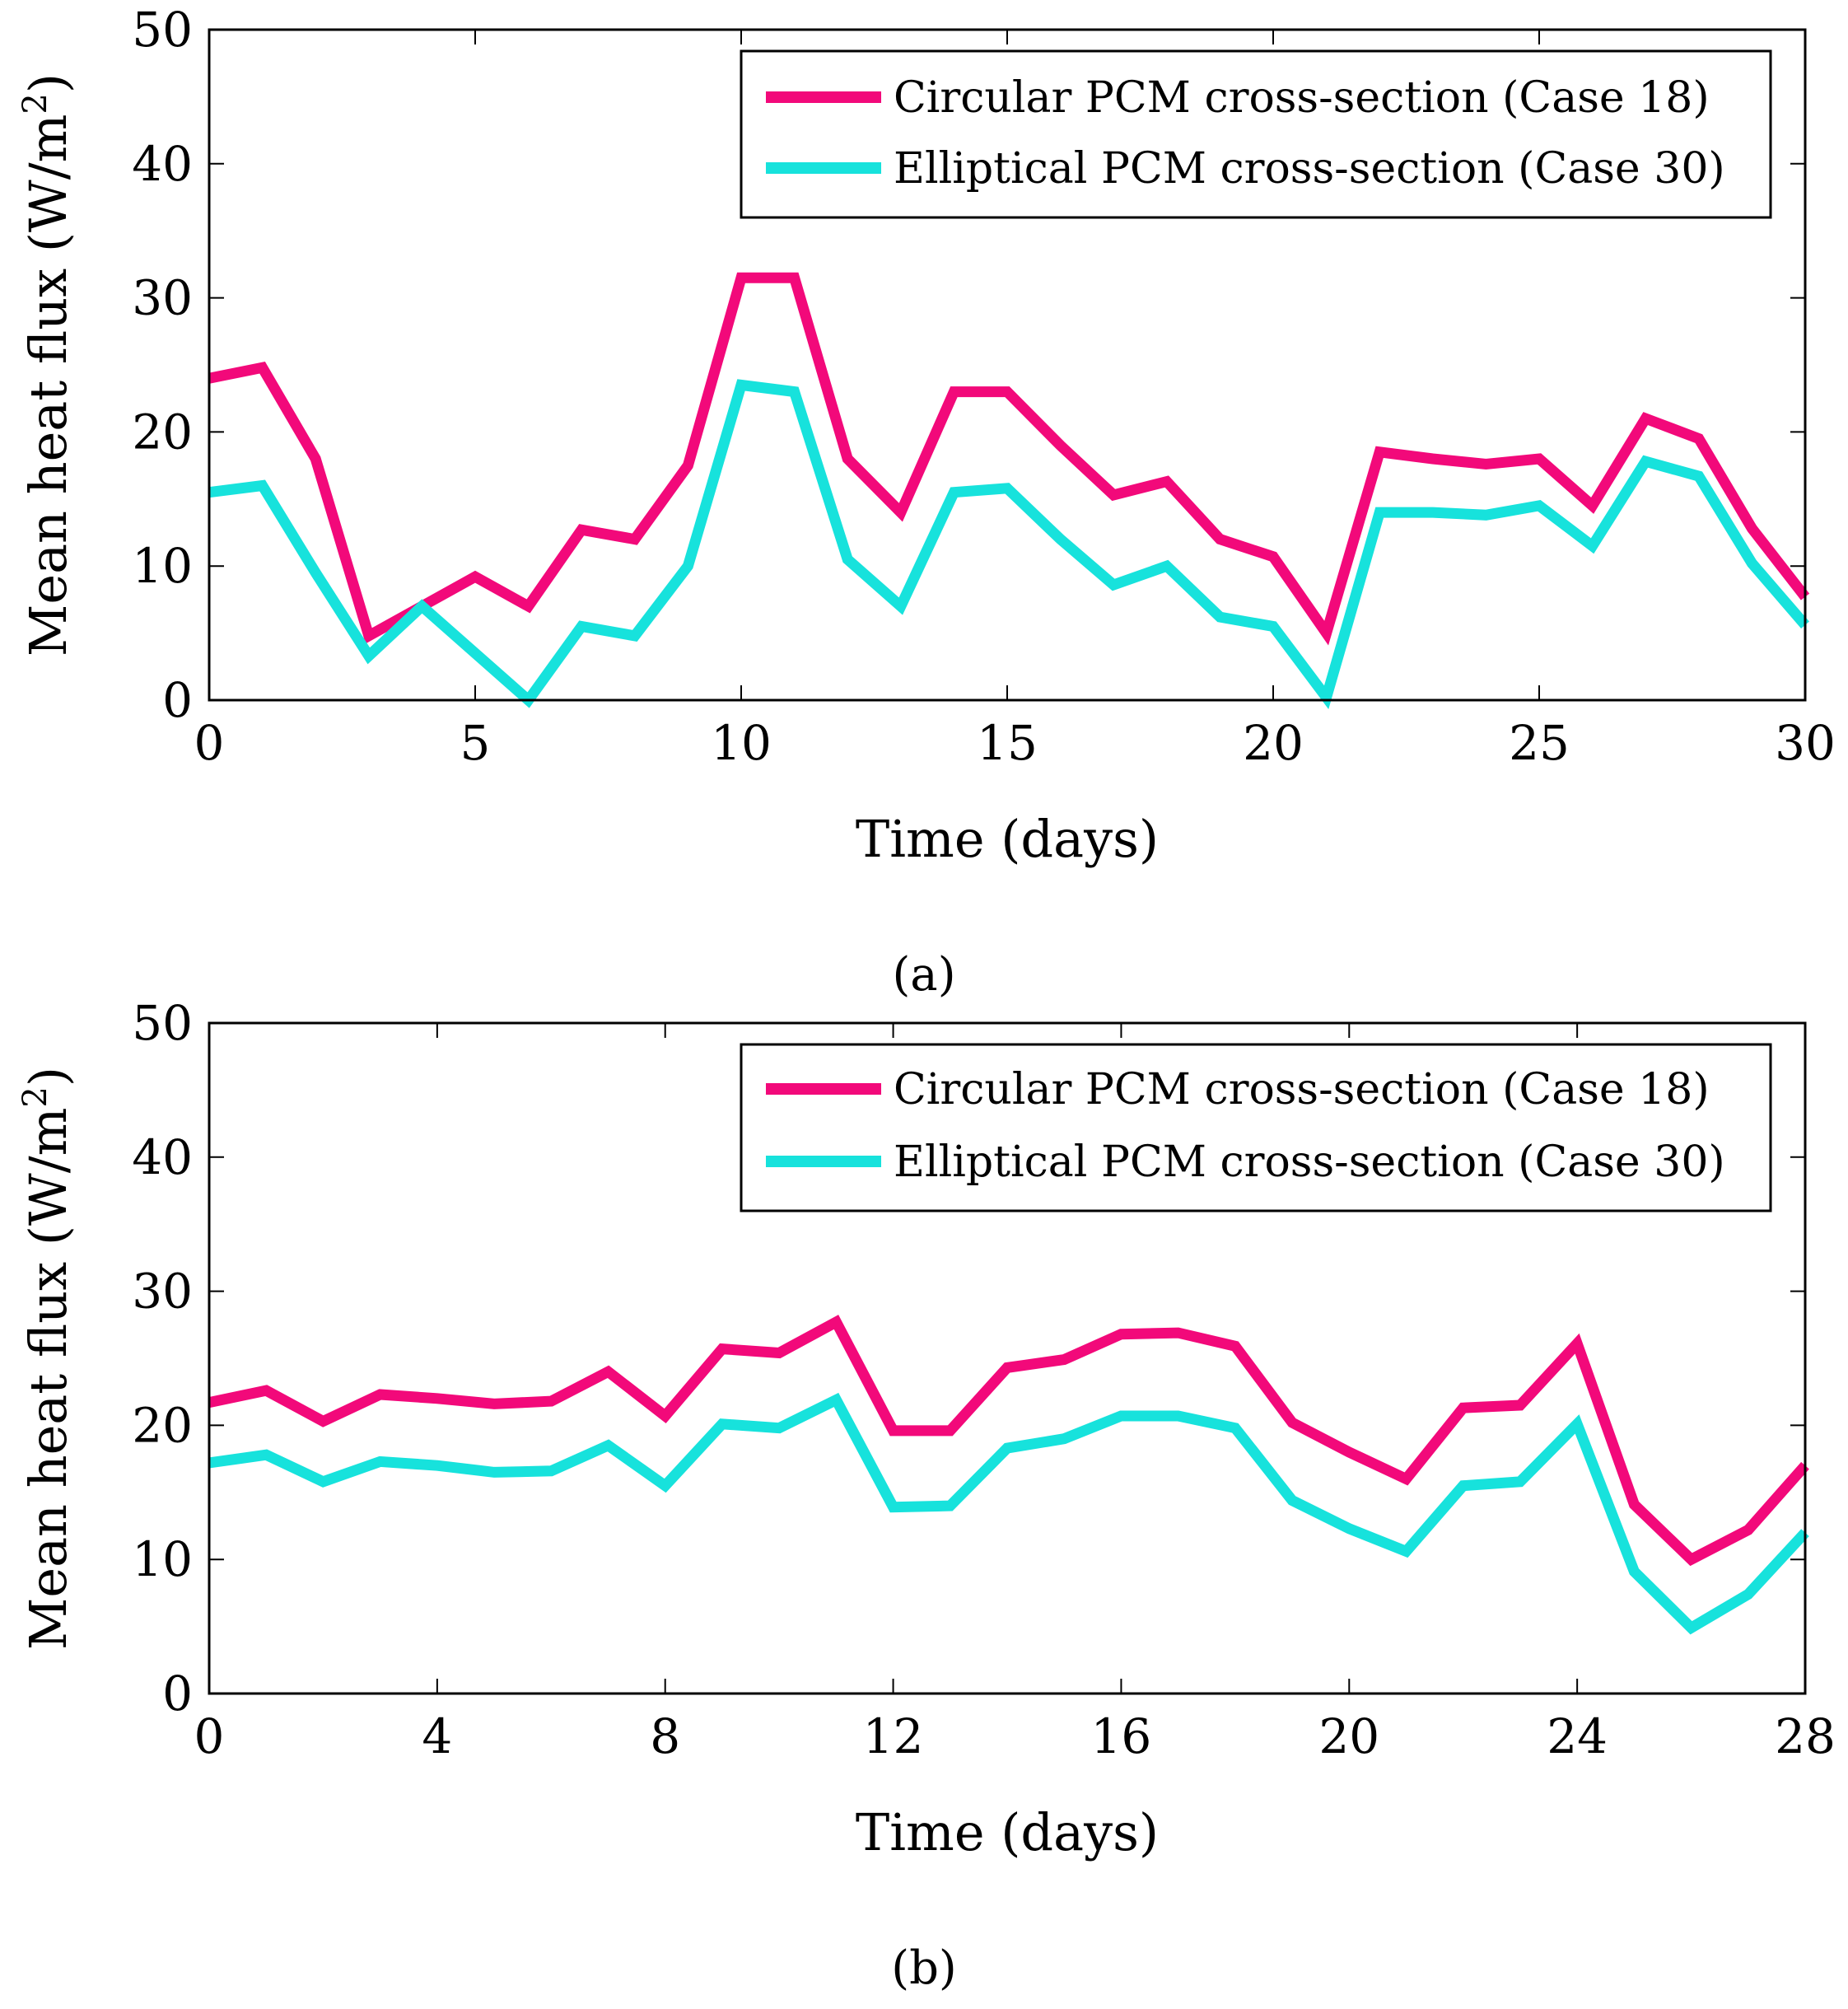  What do you see at coordinates (437, 1736) in the screenshot?
I see `x-tick-label: 4` at bounding box center [437, 1736].